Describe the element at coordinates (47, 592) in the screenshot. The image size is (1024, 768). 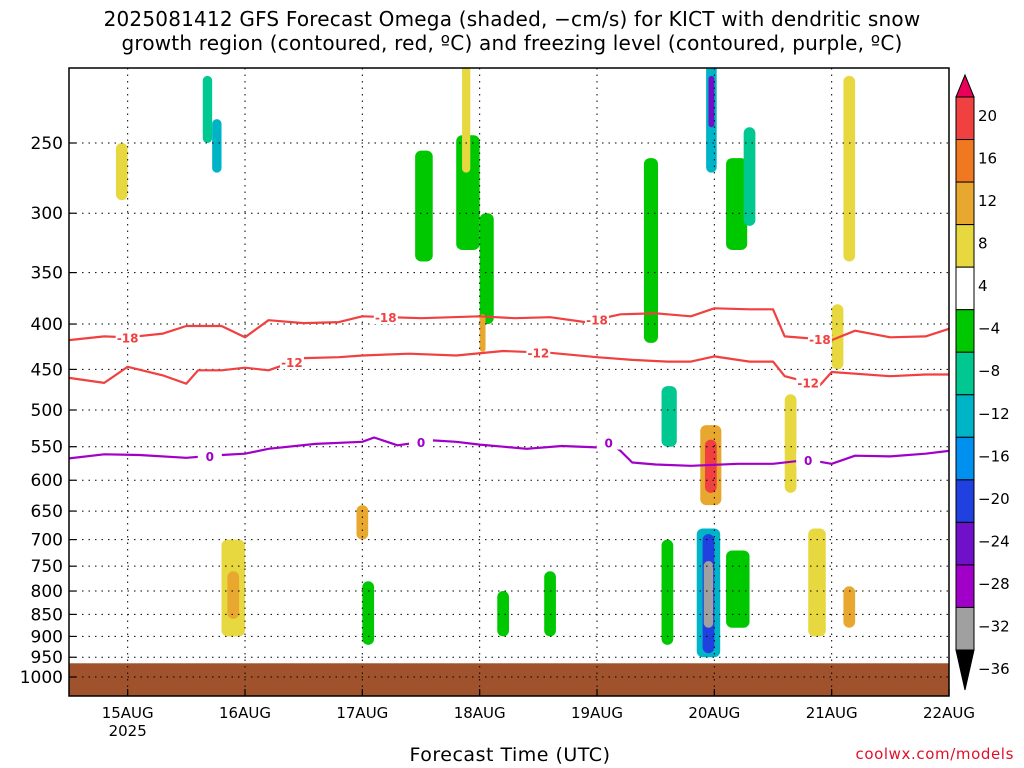
I see `y-tick-label: 800` at that location.